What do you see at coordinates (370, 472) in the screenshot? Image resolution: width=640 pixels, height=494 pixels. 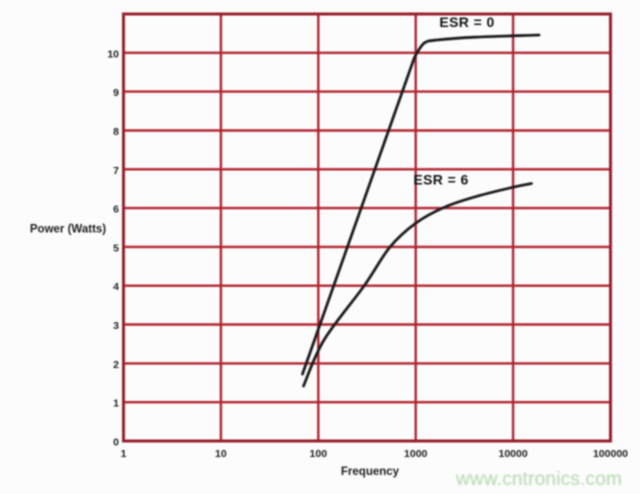 I see `svg-text: Frequency` at bounding box center [370, 472].